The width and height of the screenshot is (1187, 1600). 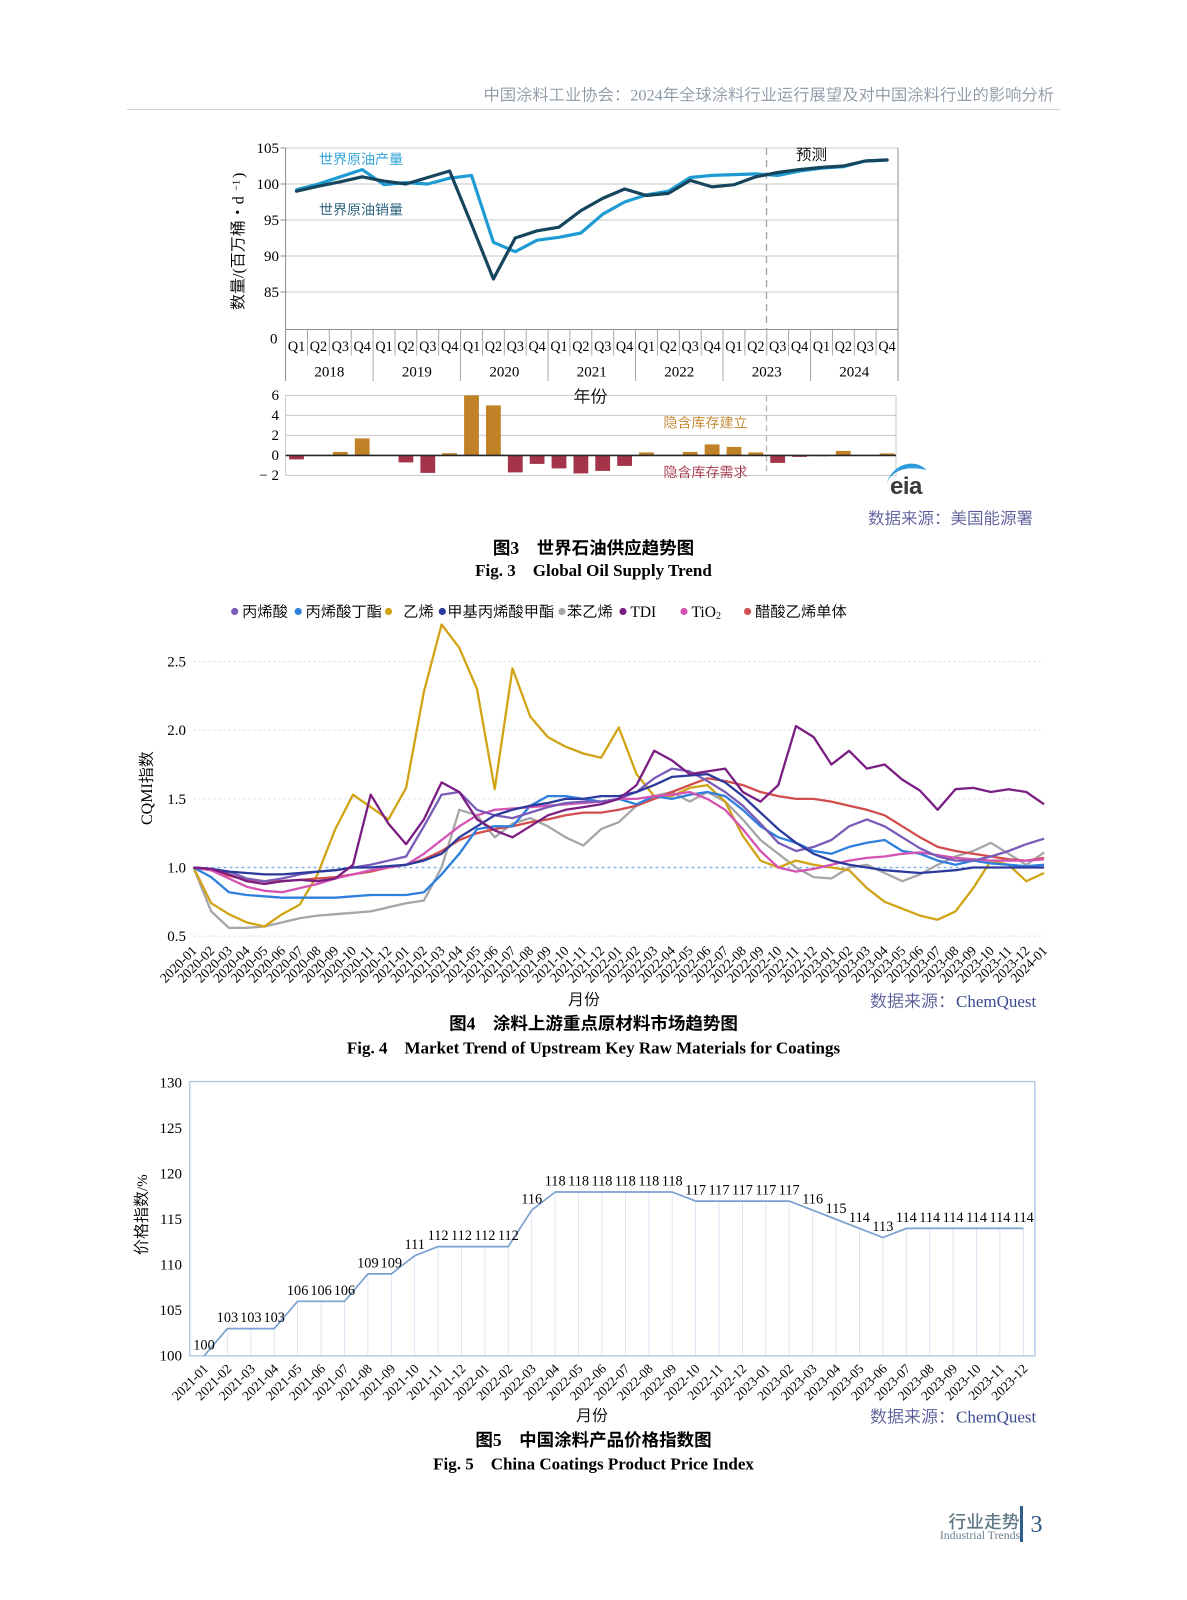 What do you see at coordinates (417, 373) in the screenshot?
I see `svg-text: 2019` at bounding box center [417, 373].